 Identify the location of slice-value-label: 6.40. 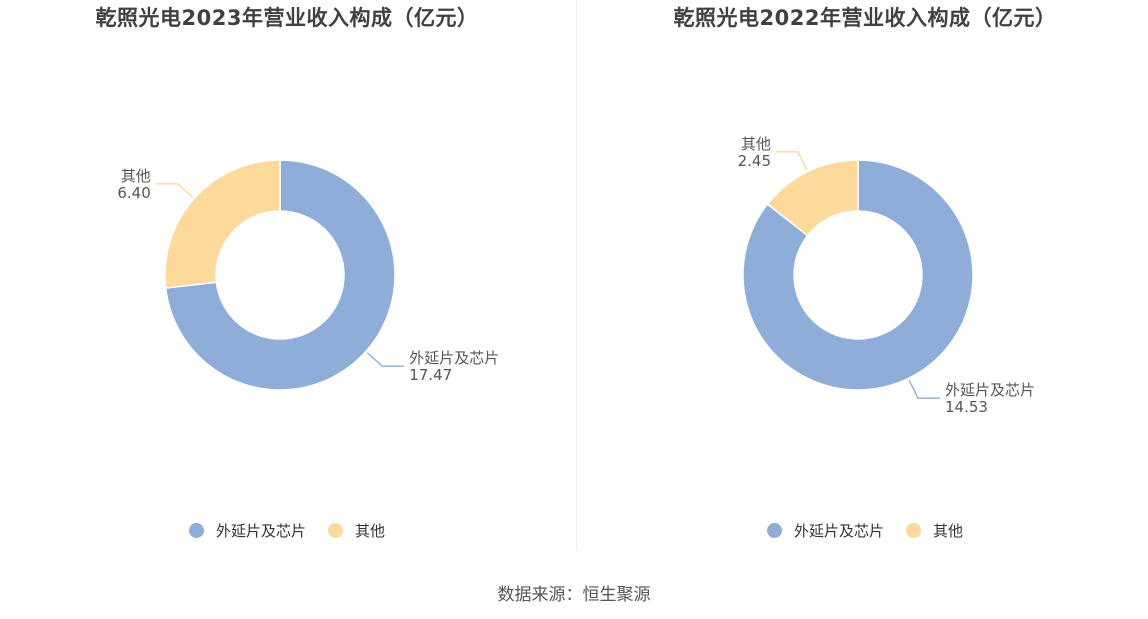
(133, 193).